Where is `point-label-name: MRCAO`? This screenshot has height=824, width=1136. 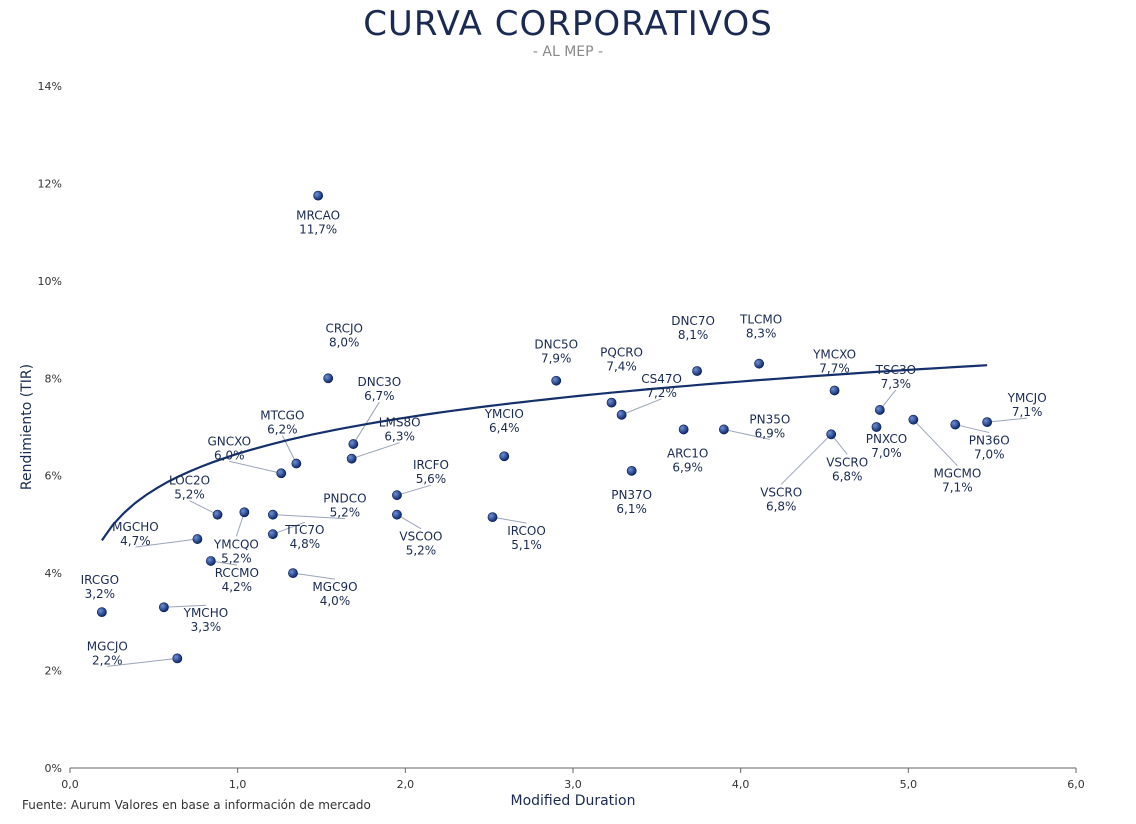 point-label-name: MRCAO is located at coordinates (318, 216).